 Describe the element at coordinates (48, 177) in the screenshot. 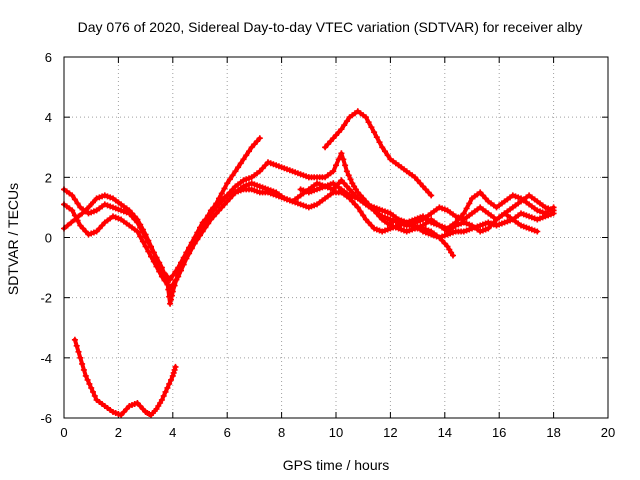

I see `y-tick-label: 2` at that location.